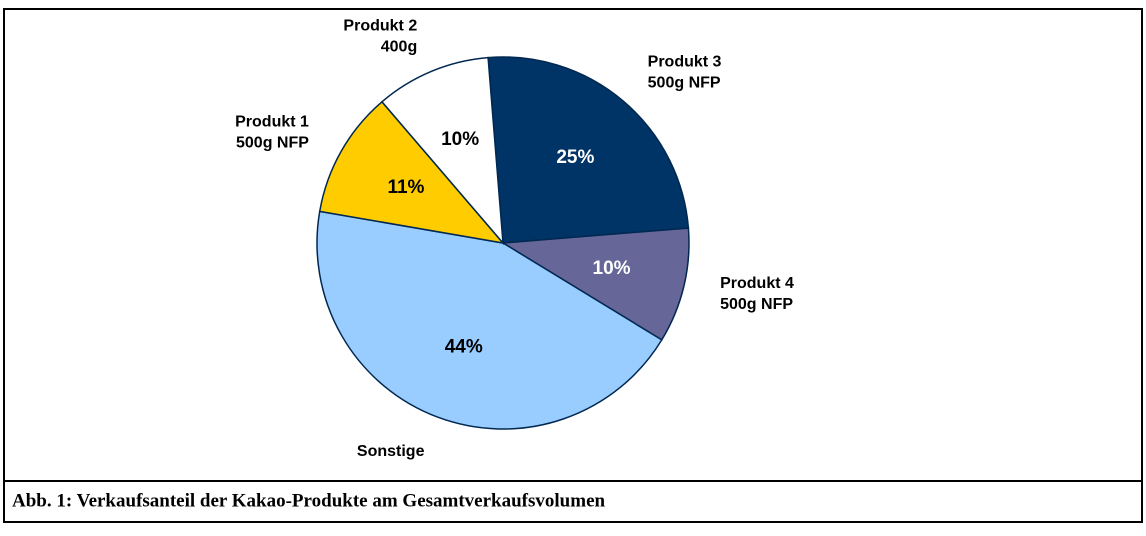  What do you see at coordinates (391, 451) in the screenshot?
I see `category-label: Sonstige` at bounding box center [391, 451].